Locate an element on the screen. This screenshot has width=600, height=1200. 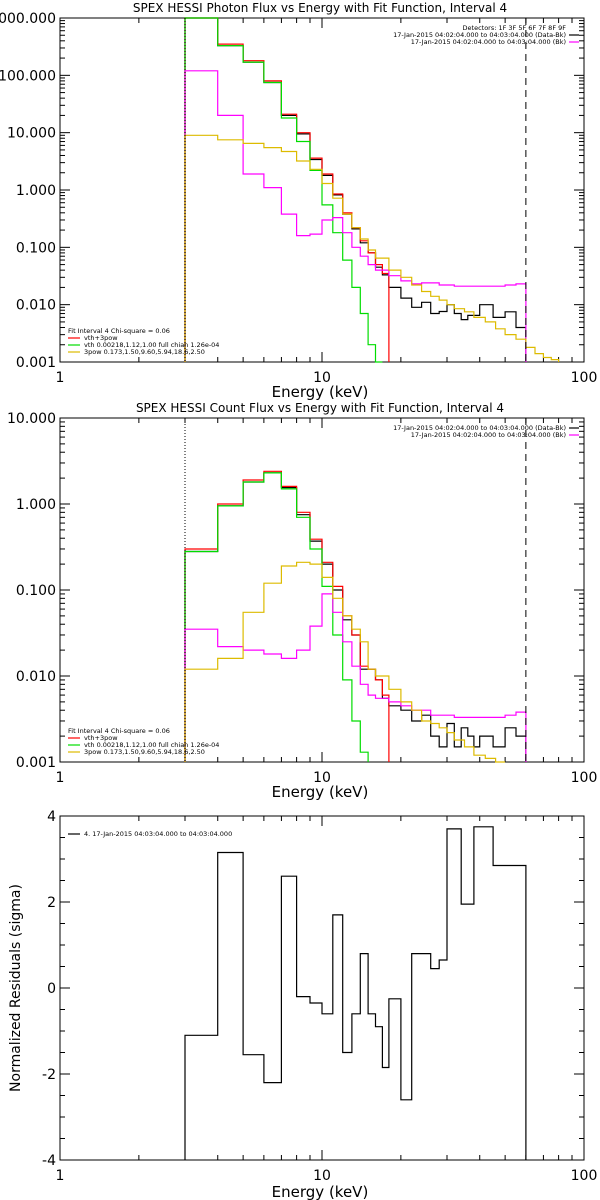
y-tick-label: 4 is located at coordinates (51, 817).